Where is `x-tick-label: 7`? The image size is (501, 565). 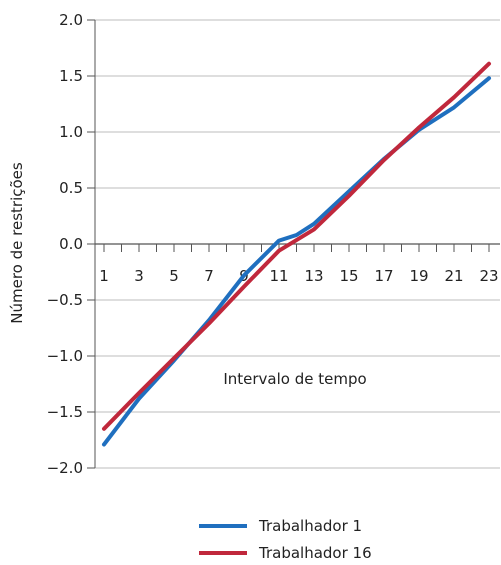 x-tick-label: 7 is located at coordinates (209, 276).